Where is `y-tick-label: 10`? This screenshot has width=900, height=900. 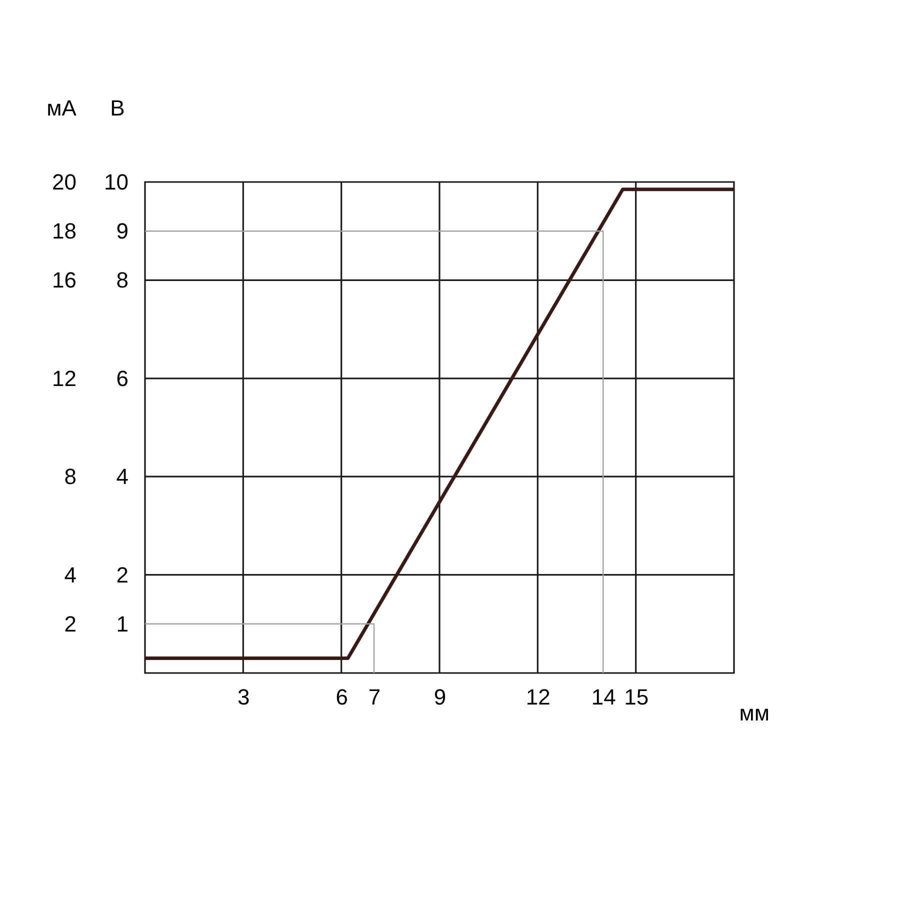 y-tick-label: 10 is located at coordinates (116, 182).